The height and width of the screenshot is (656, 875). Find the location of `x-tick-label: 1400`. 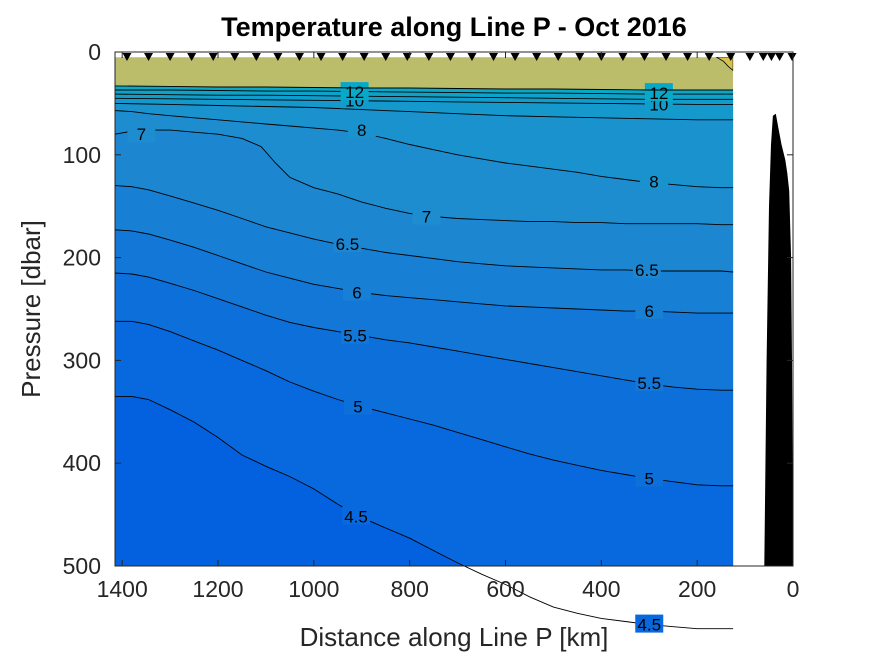

x-tick-label: 1400 is located at coordinates (122, 589).